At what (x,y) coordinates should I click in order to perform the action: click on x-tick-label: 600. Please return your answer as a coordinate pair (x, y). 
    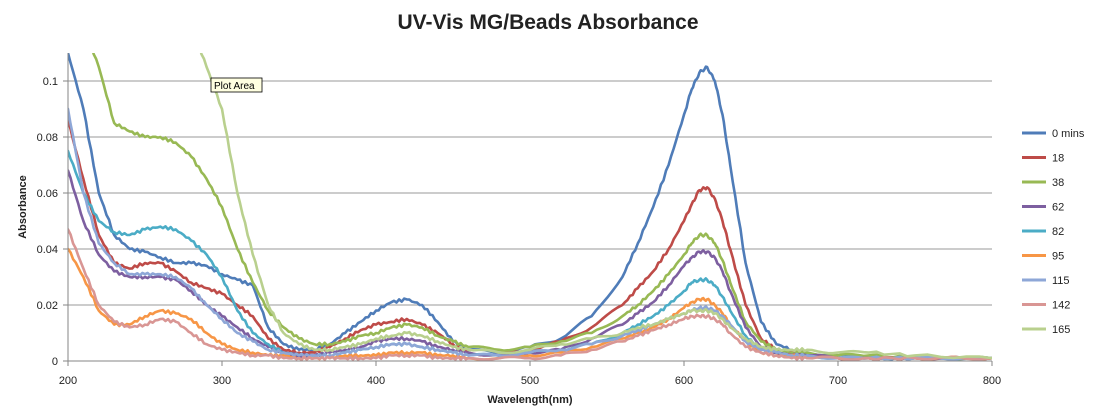
    Looking at the image, I should click on (684, 381).